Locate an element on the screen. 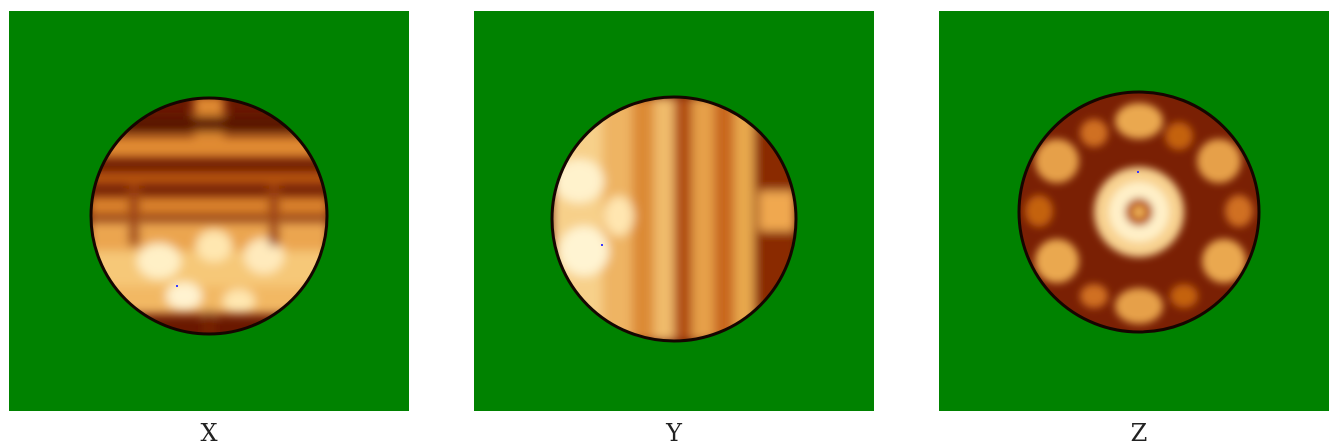  caption-z: Z is located at coordinates (1139, 433).